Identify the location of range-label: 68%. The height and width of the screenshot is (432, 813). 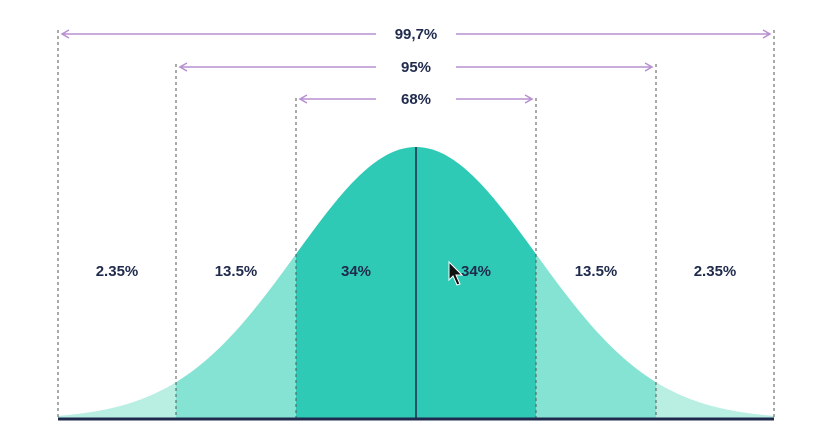
(416, 99).